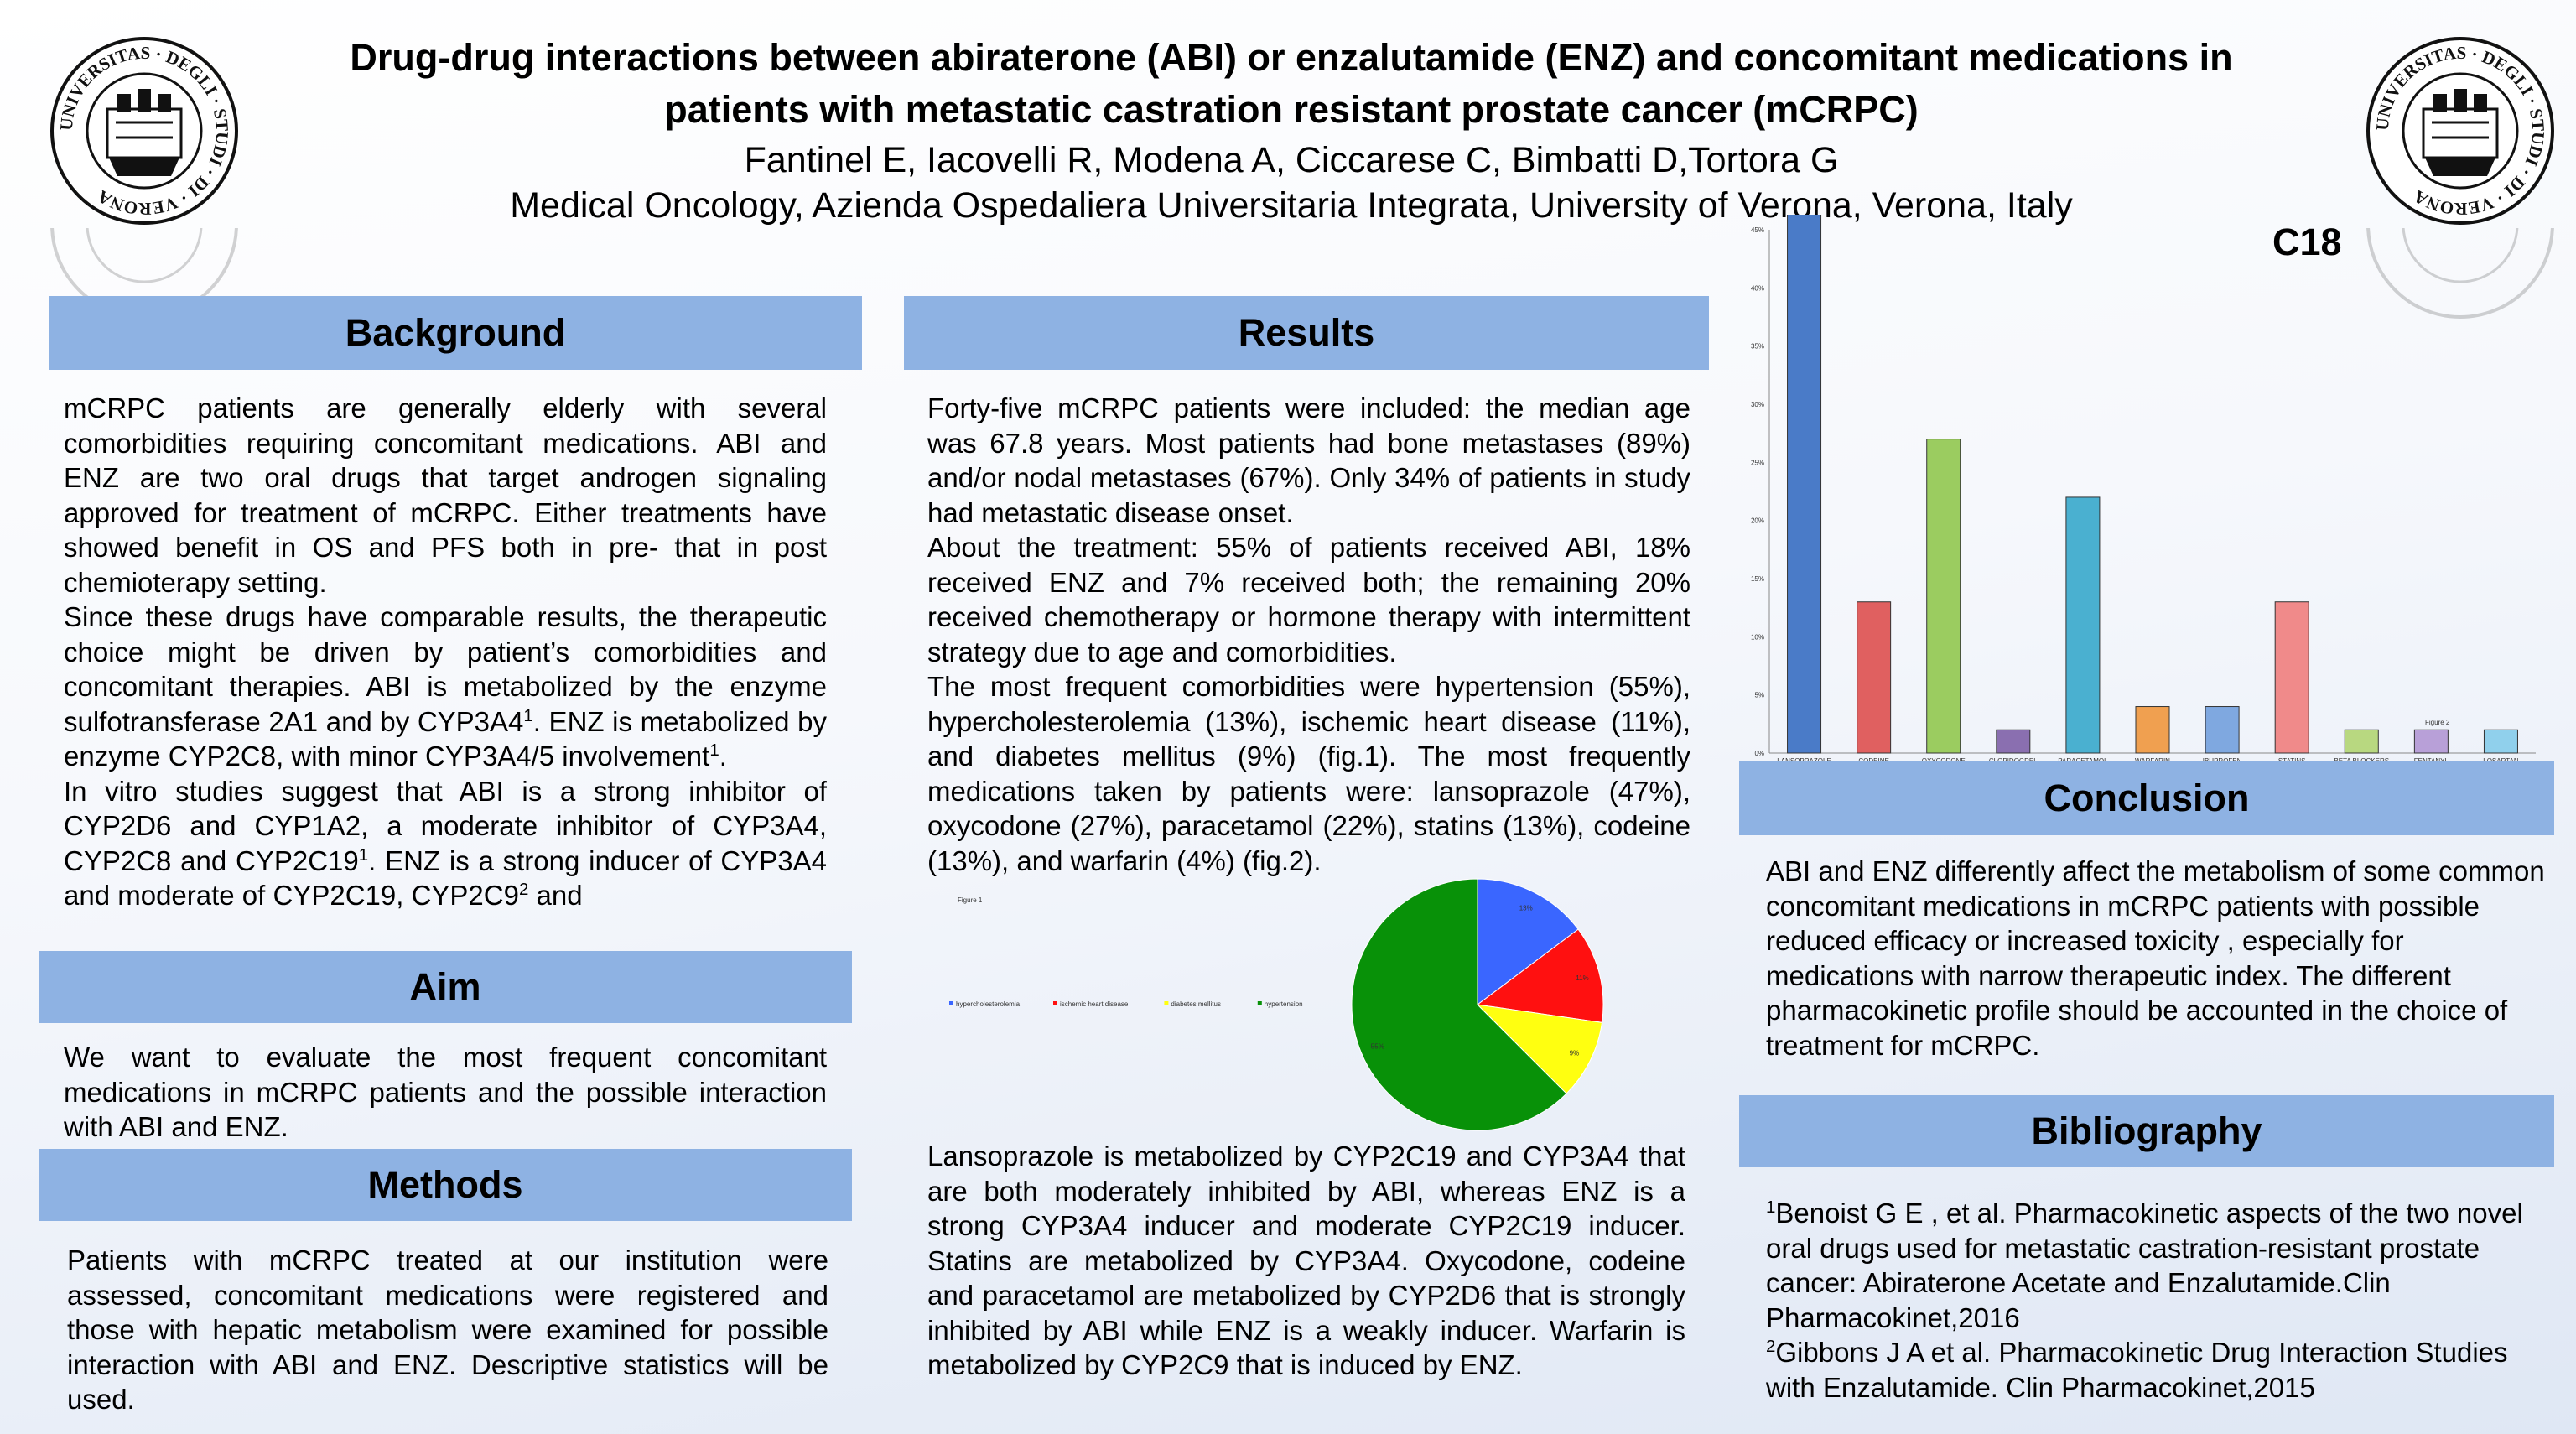 This screenshot has height=1434, width=2576. What do you see at coordinates (2361, 761) in the screenshot?
I see `bar-x-tick-label: BETA BLOCKERS` at bounding box center [2361, 761].